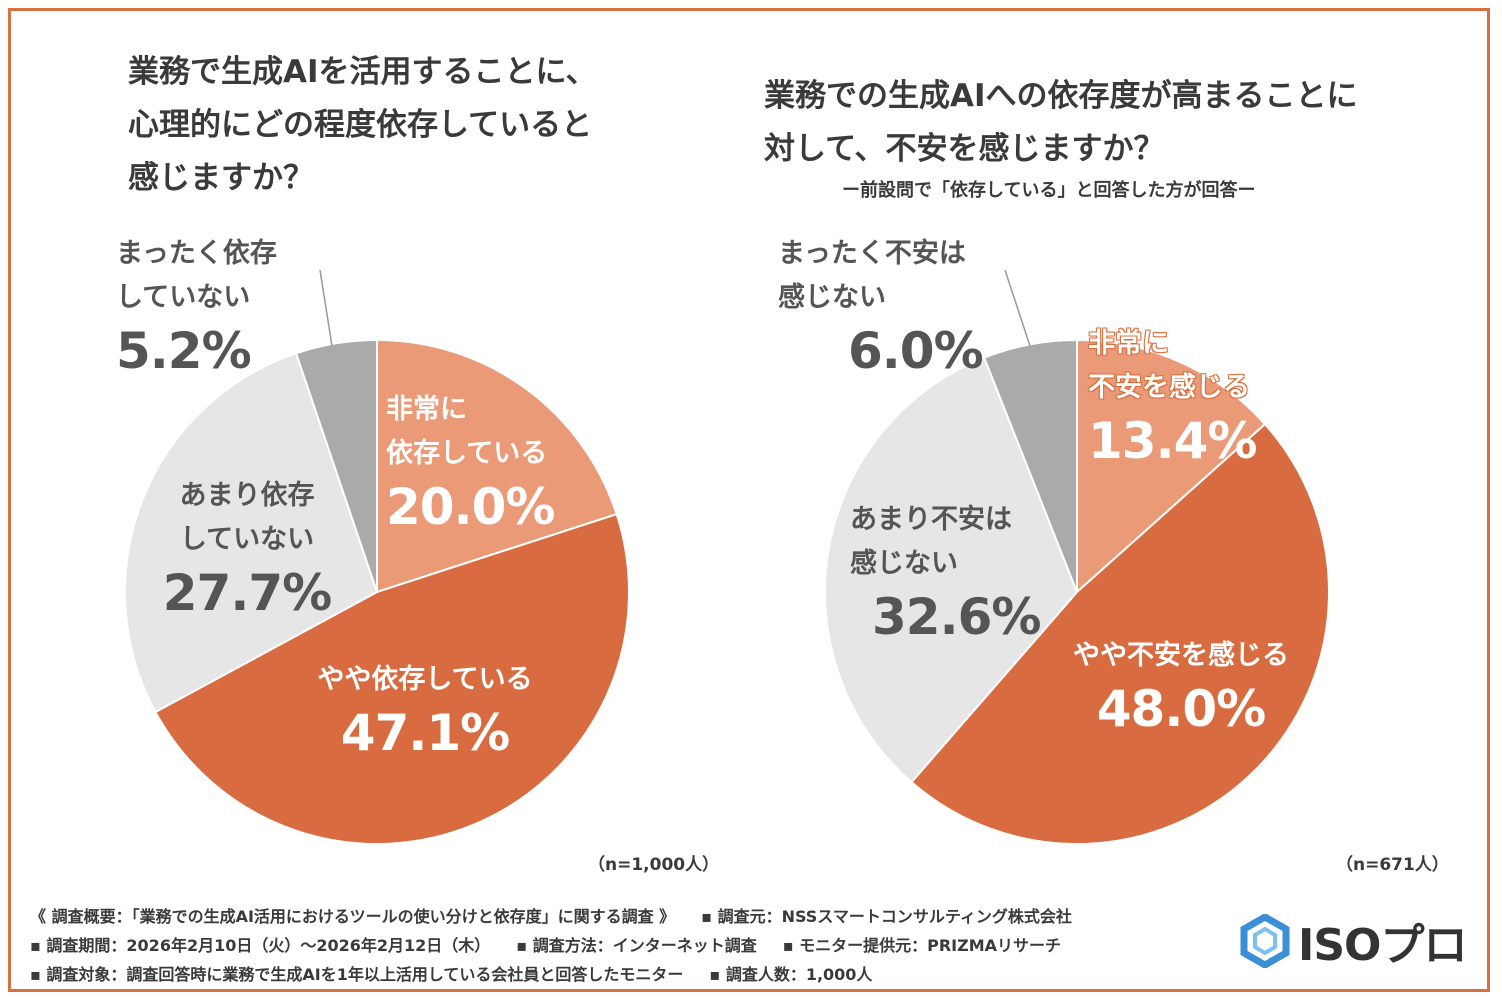 The height and width of the screenshot is (1004, 1502). What do you see at coordinates (1382, 945) in the screenshot?
I see `logo-text: ISOプロ` at bounding box center [1382, 945].